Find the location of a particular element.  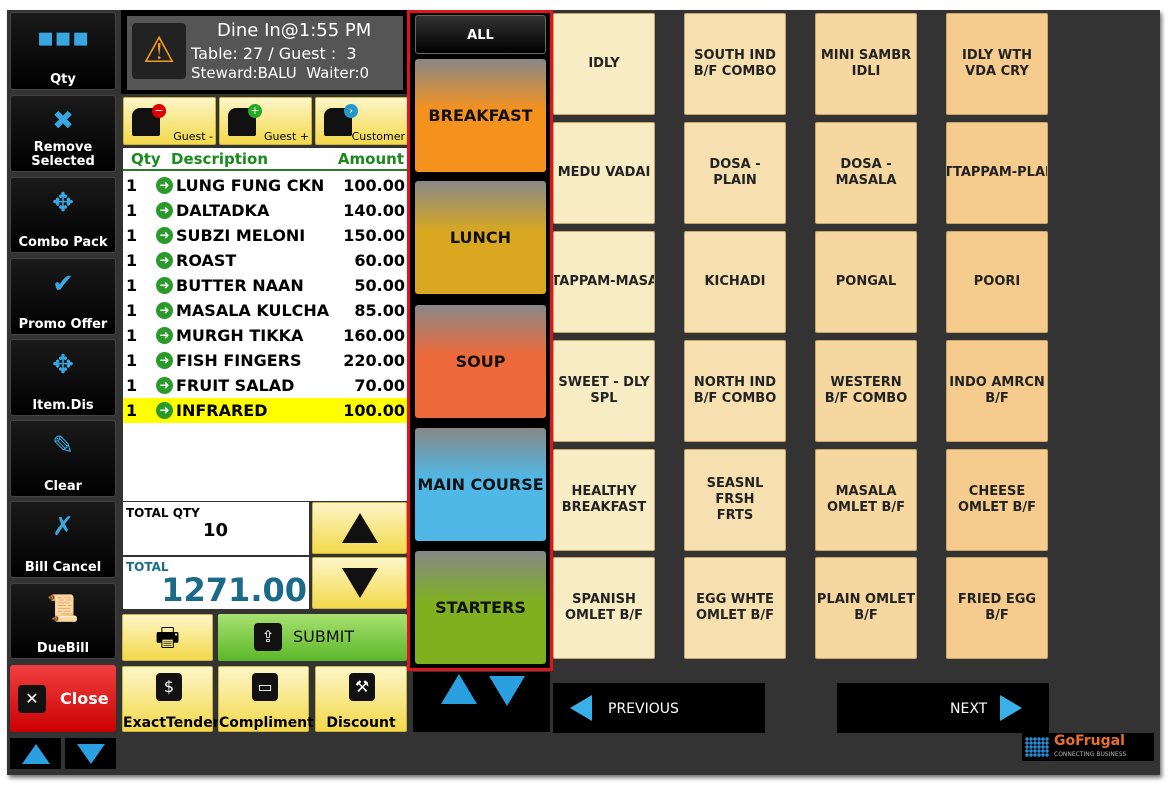

total-qty: TOTAL QTY 10 is located at coordinates (216, 528).